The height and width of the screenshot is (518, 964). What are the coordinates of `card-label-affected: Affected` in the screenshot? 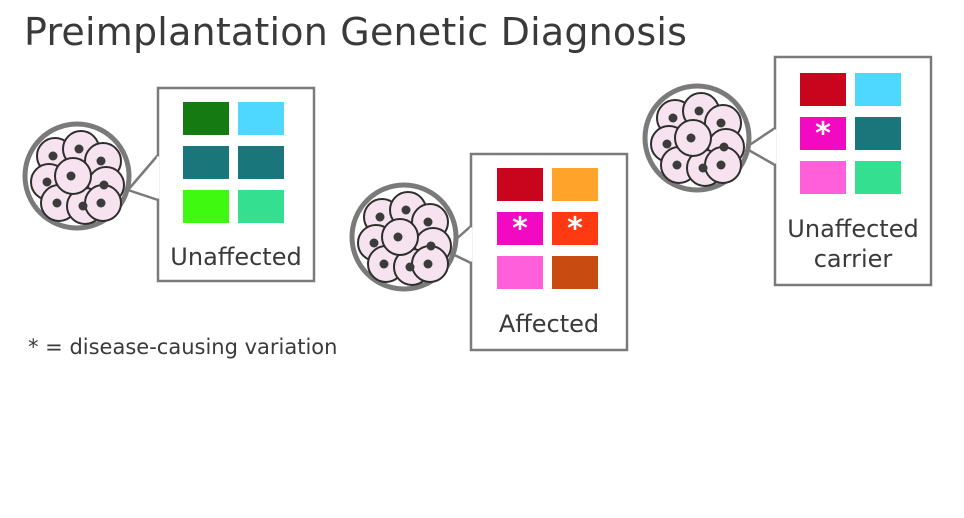 It's located at (549, 324).